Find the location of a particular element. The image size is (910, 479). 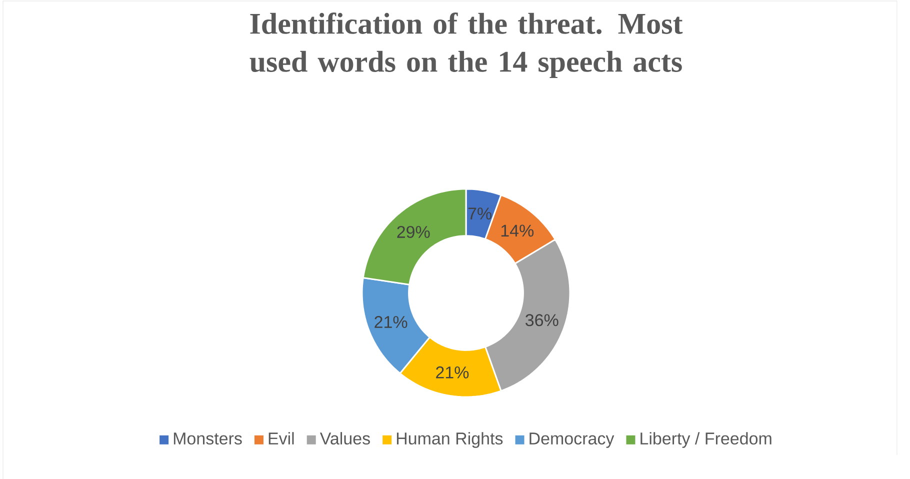

data-label: 36% is located at coordinates (542, 320).